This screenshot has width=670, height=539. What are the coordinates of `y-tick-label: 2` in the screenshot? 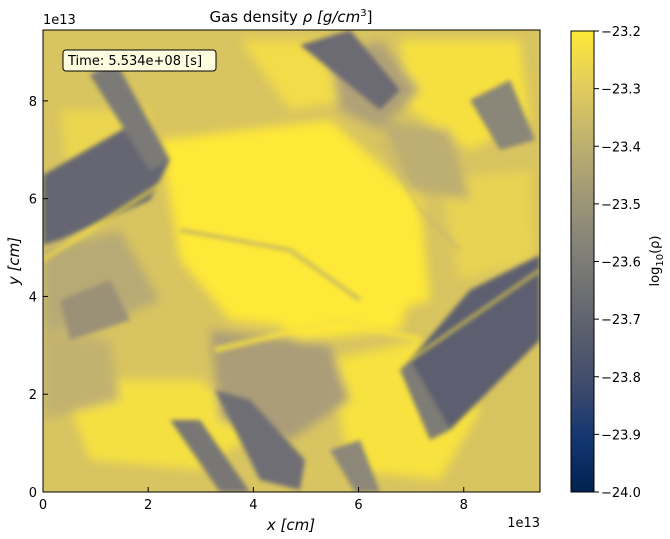 It's located at (33, 395).